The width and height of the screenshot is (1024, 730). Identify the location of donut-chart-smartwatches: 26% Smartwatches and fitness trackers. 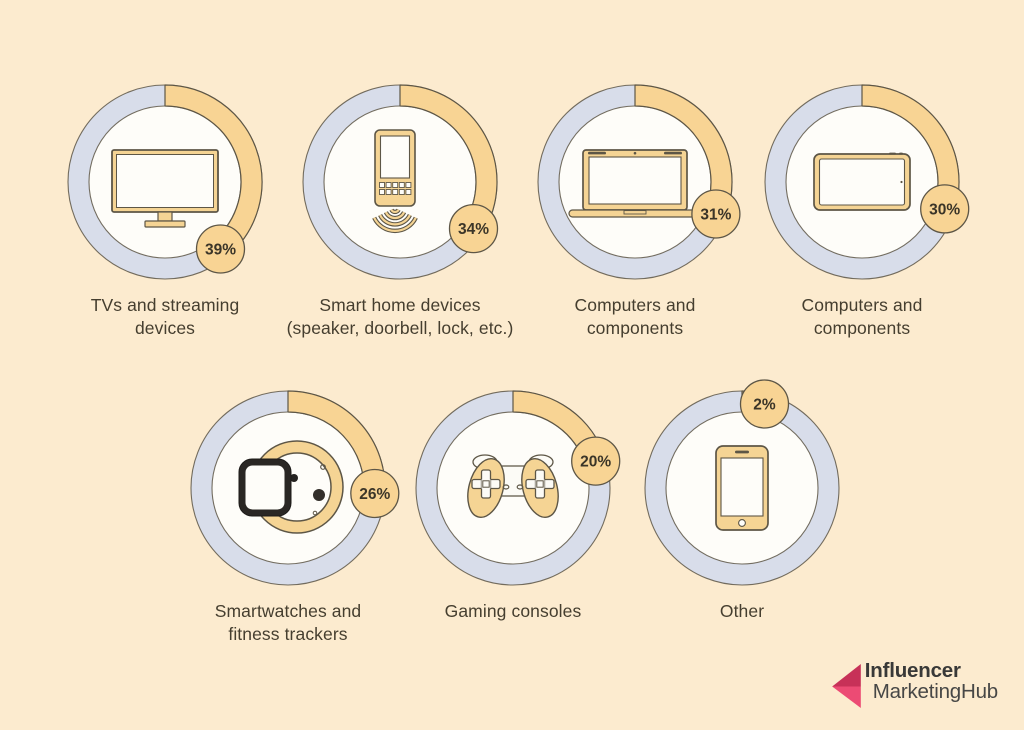
(288, 514).